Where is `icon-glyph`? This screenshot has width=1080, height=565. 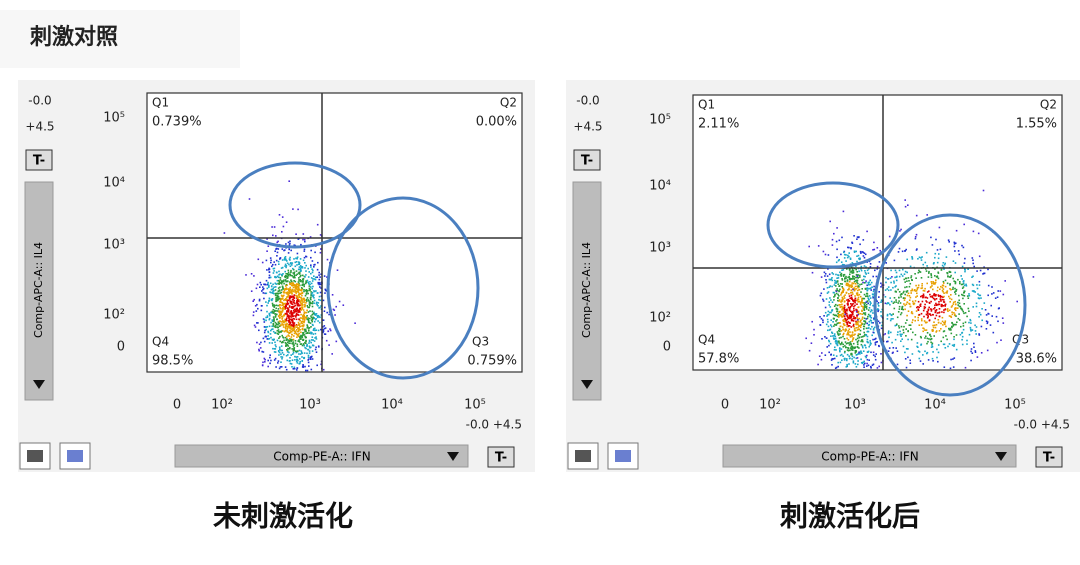
icon-glyph is located at coordinates (583, 456).